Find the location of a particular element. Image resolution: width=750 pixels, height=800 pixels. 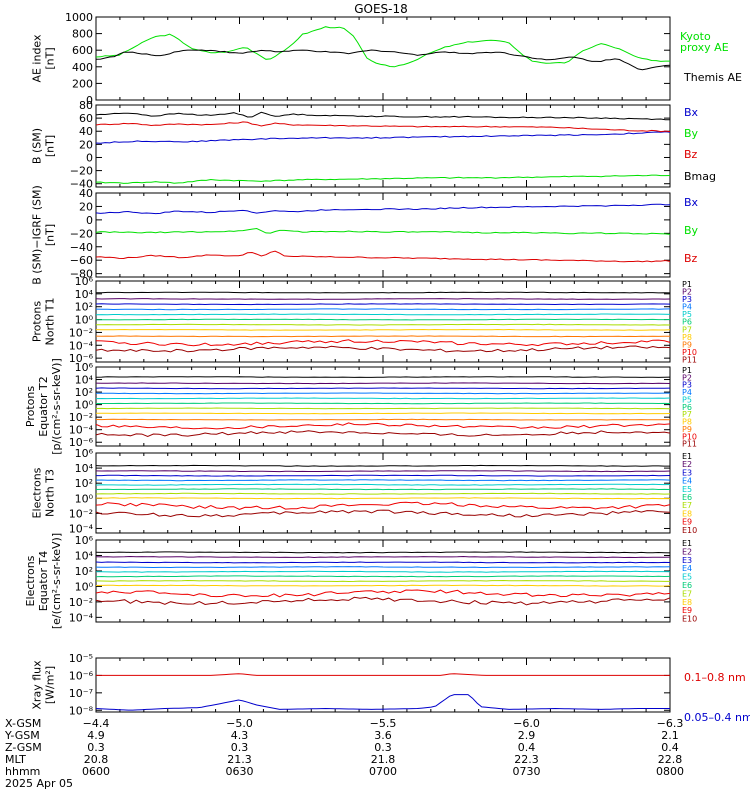

y-tick-label: 10⁶ is located at coordinates (84, 281).